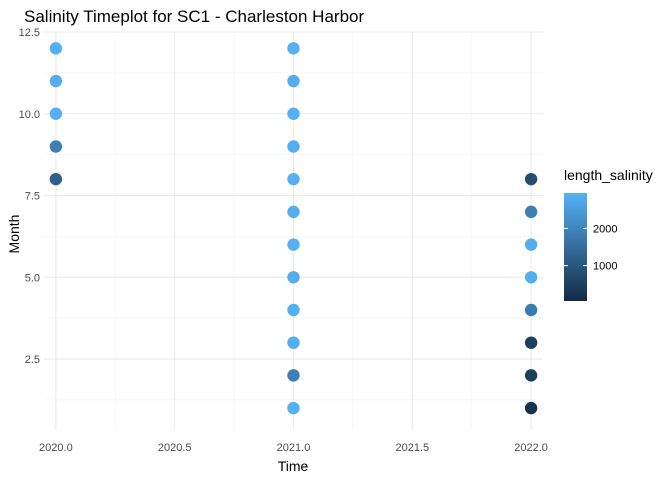 This screenshot has height=480, width=672. I want to click on legend-ticks: 2000 1000, so click(590, 248).